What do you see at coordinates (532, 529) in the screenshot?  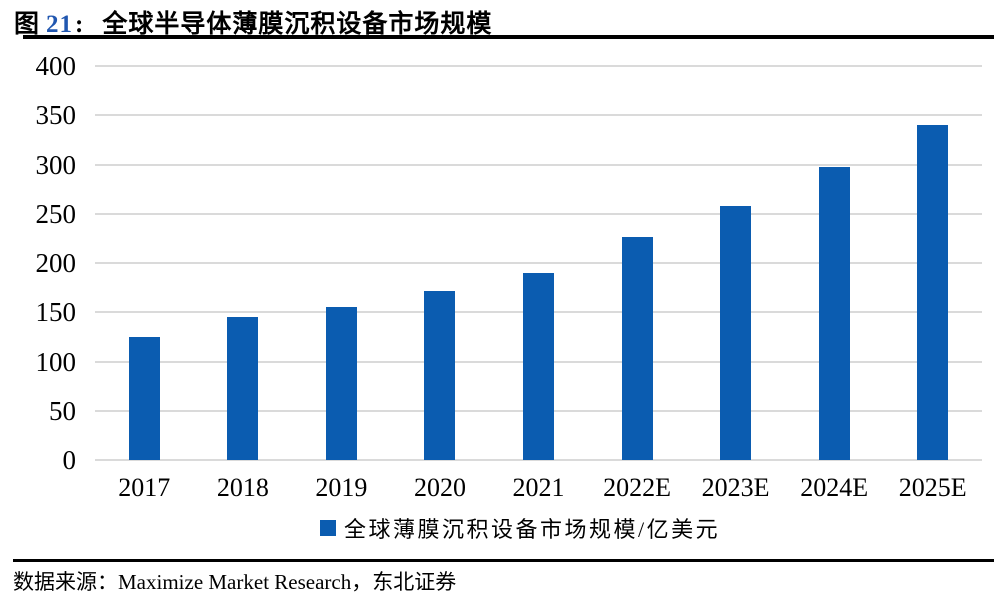 I see `legend-label: 全球薄膜沉积设备市场规模/亿美元` at bounding box center [532, 529].